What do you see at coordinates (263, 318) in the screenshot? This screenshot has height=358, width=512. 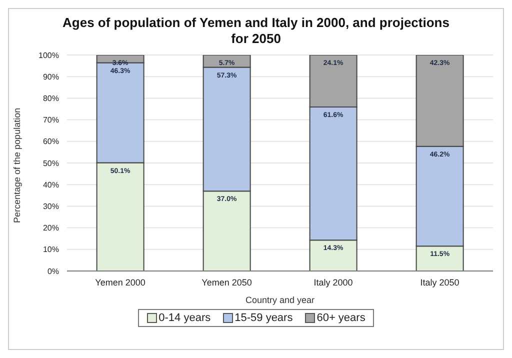 I see `legend-label: 15-59 years` at bounding box center [263, 318].